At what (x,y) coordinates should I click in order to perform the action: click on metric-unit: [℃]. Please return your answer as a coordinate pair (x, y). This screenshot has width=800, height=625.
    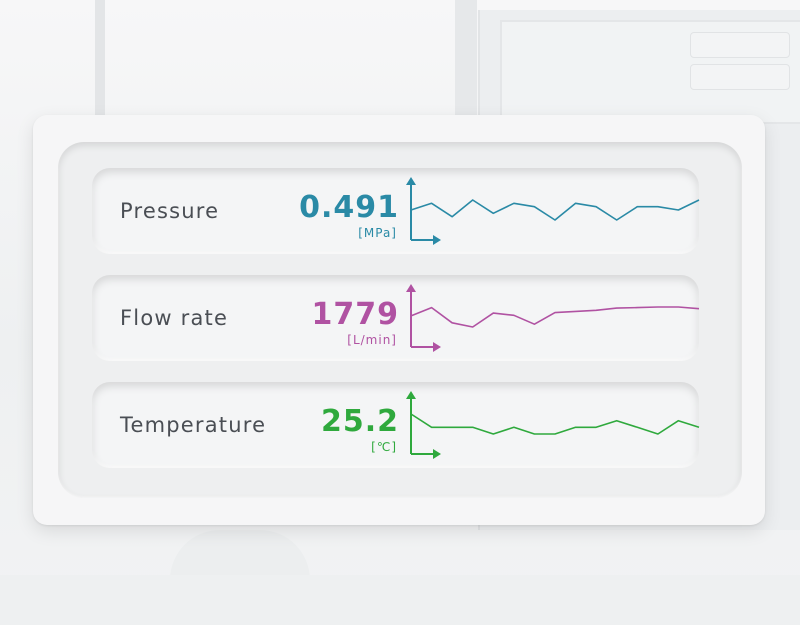
    Looking at the image, I should click on (384, 447).